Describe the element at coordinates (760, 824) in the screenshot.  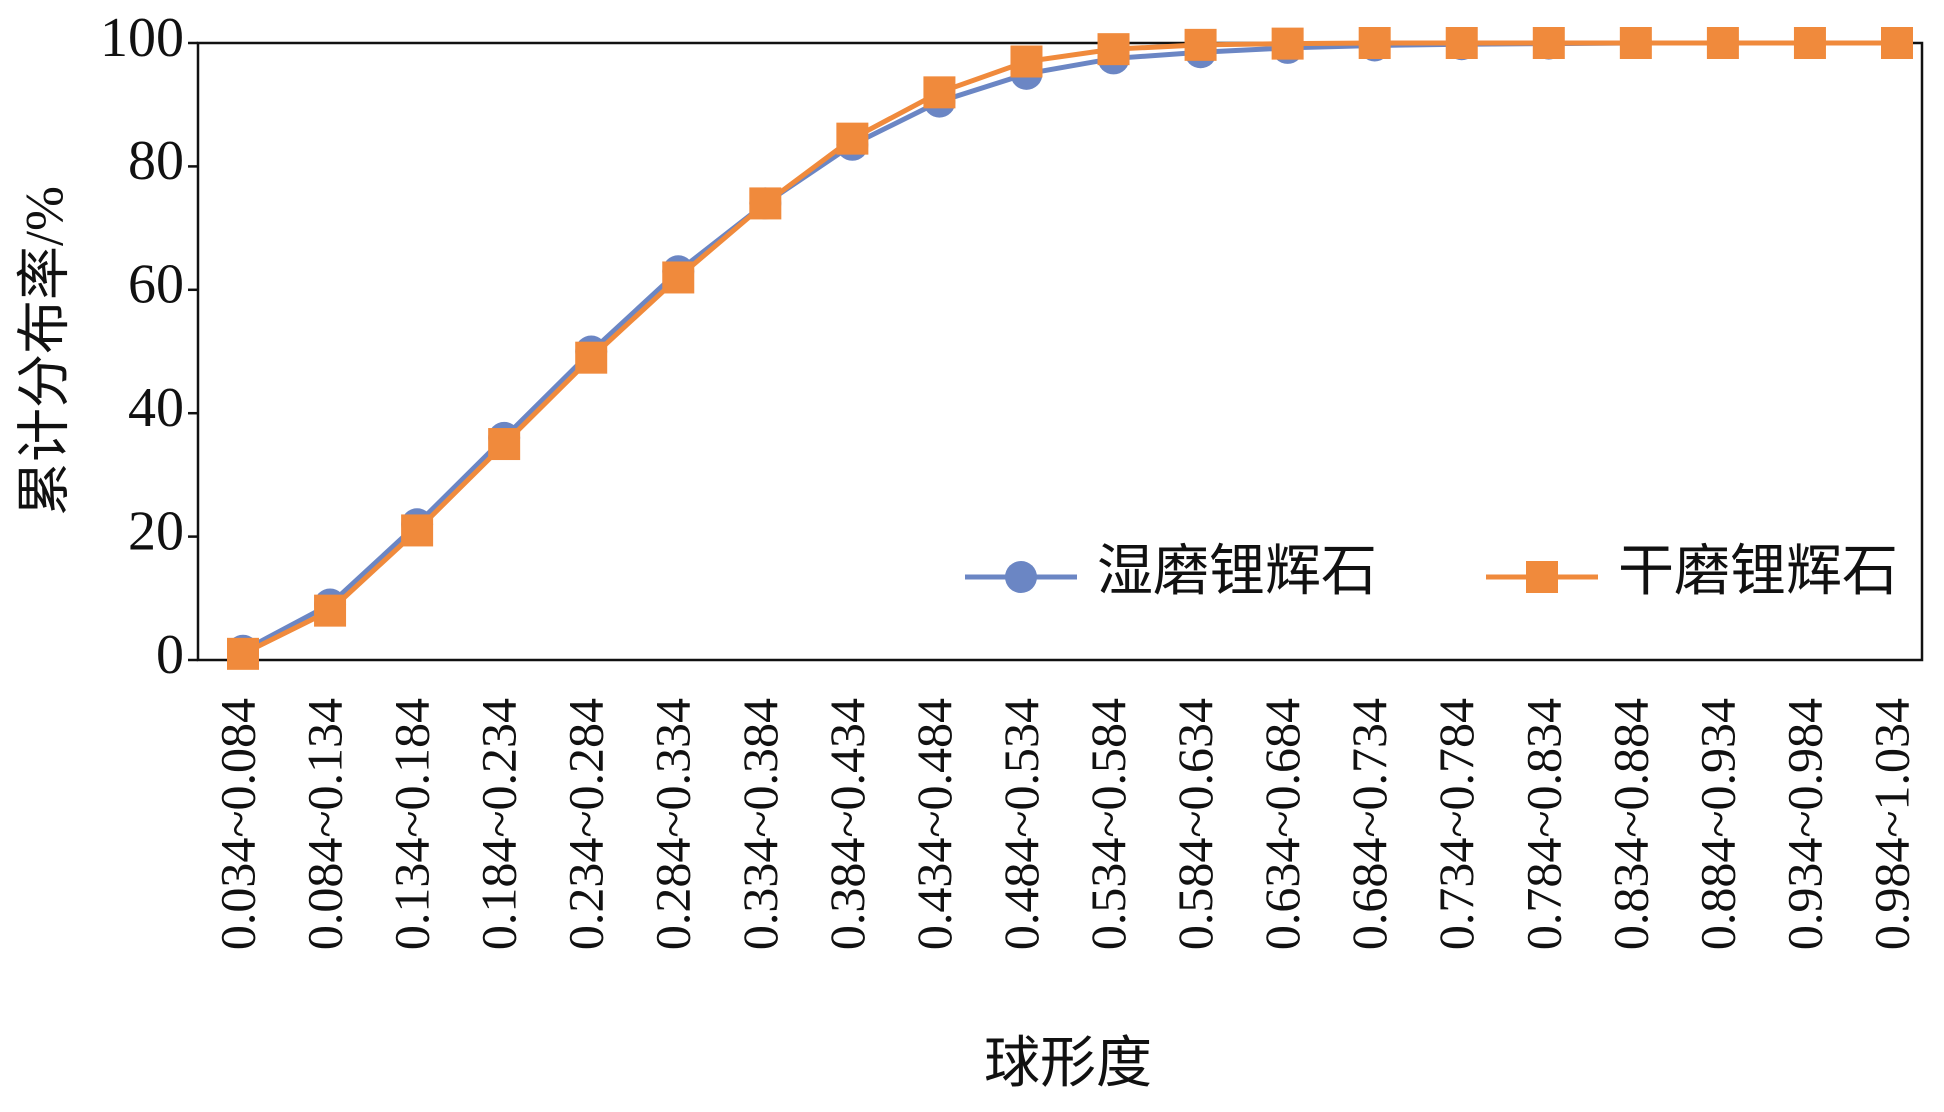
I see `x-tick-label: 0.334~0.384` at that location.